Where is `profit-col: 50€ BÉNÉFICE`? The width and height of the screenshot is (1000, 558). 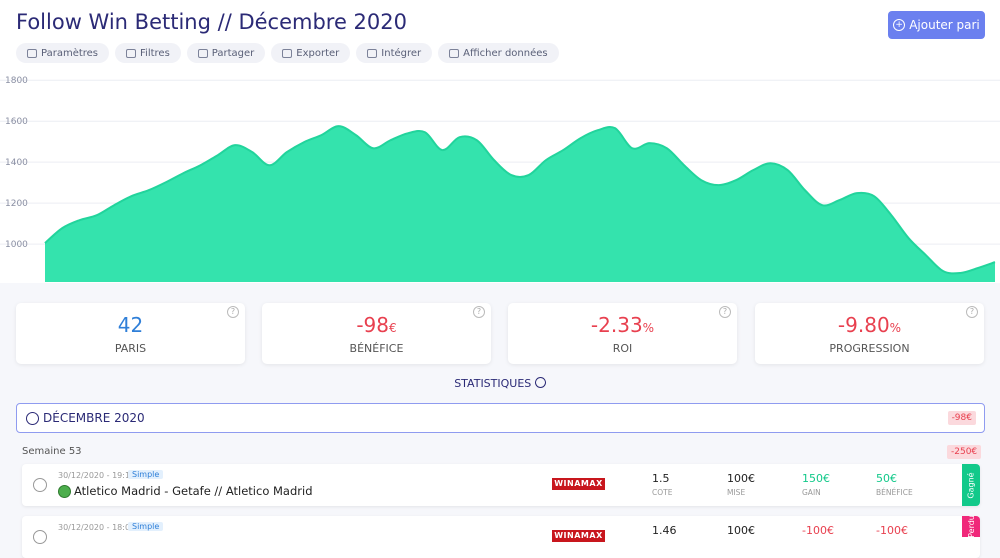 profit-col: 50€ BÉNÉFICE is located at coordinates (894, 484).